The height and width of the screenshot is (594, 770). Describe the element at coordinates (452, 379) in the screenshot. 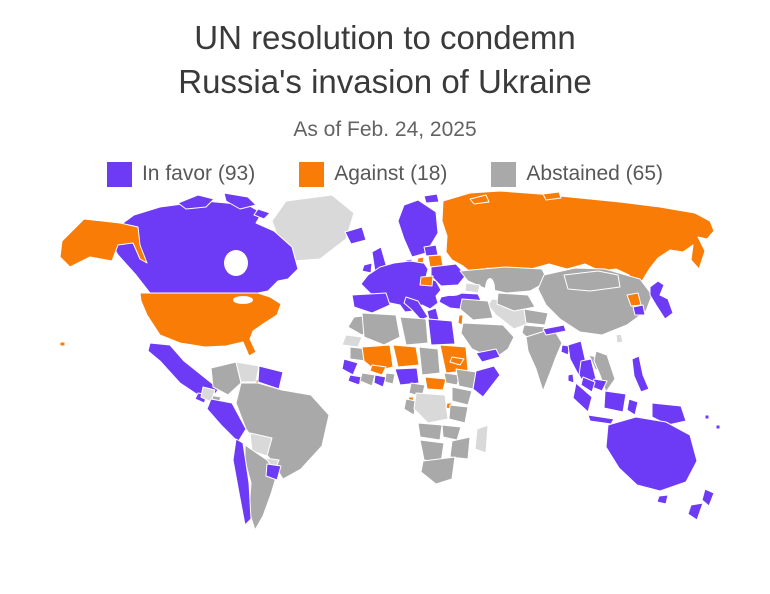

I see `country-south-sudan` at that location.